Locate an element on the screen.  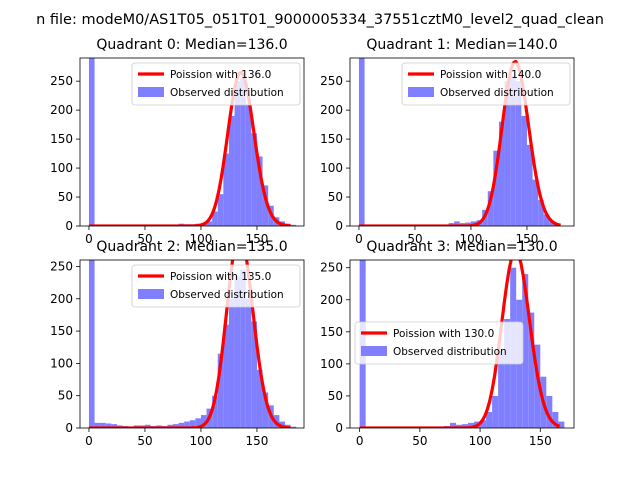
legend-curve-label: Poission with 140.0 is located at coordinates (490, 75).